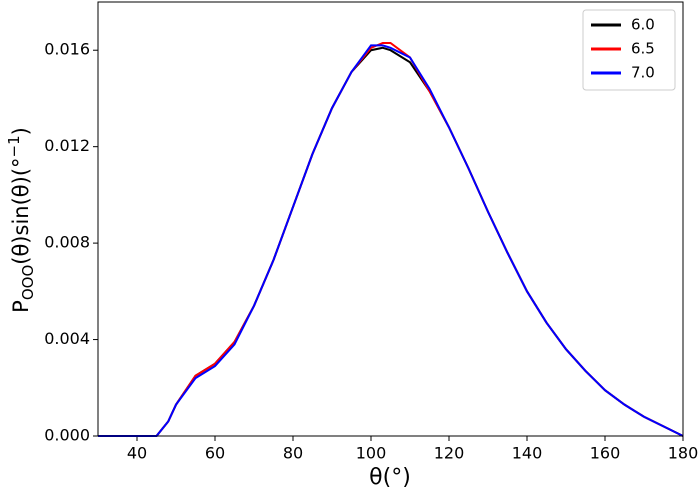 The width and height of the screenshot is (700, 492). I want to click on y-label-part: (θ)sin(θ)(°, so click(21, 210).